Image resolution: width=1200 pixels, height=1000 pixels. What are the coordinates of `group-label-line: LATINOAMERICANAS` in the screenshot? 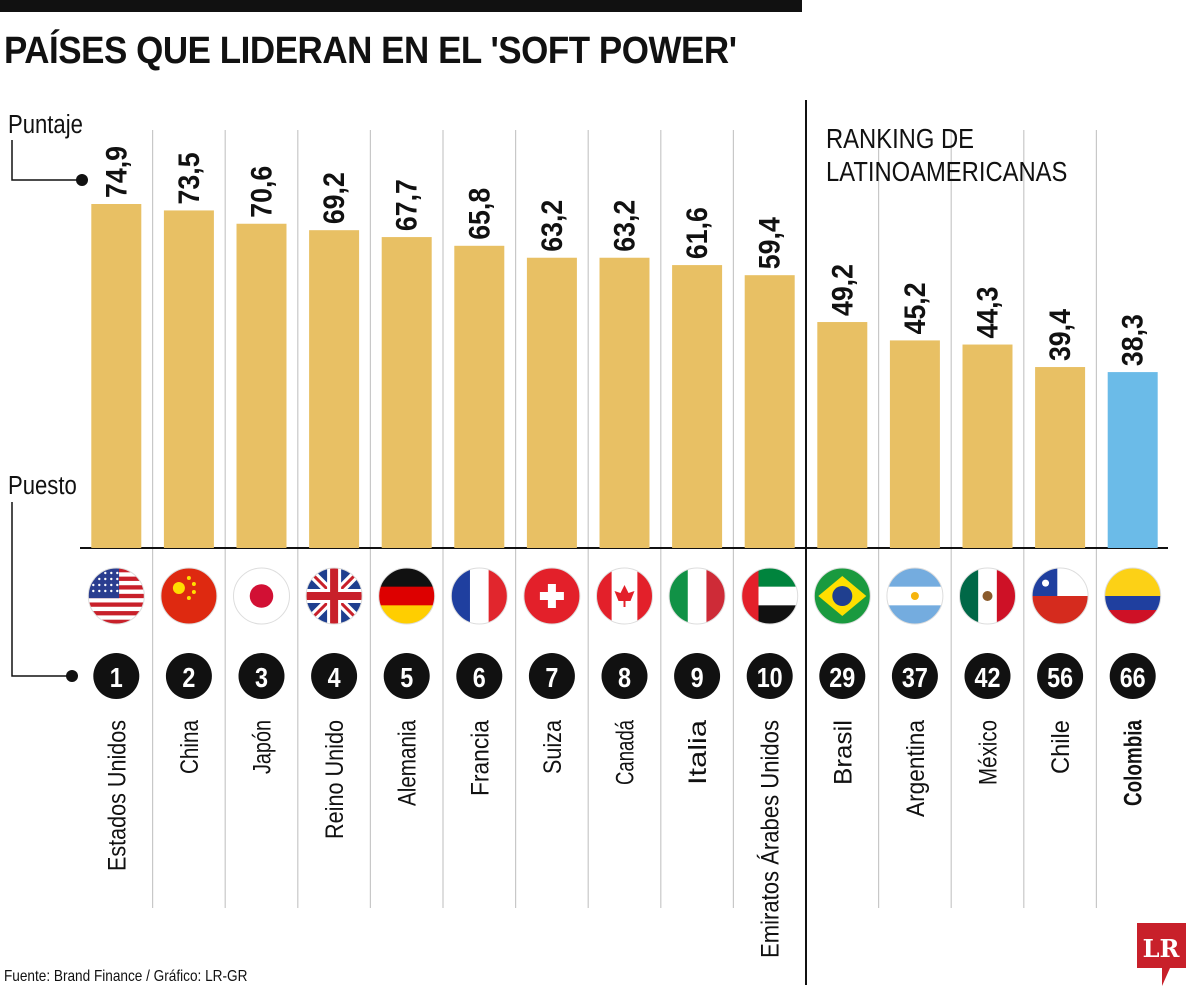 It's located at (946, 171).